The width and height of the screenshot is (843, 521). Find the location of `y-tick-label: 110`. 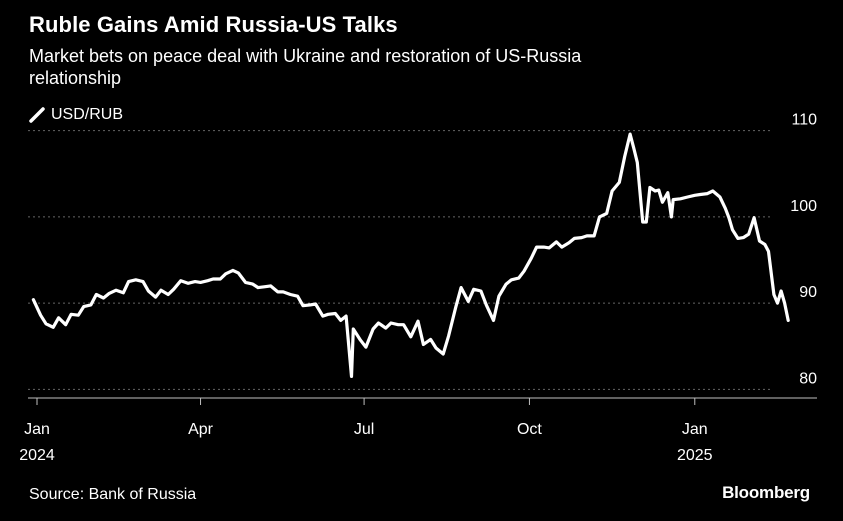

y-tick-label: 110 is located at coordinates (804, 120).